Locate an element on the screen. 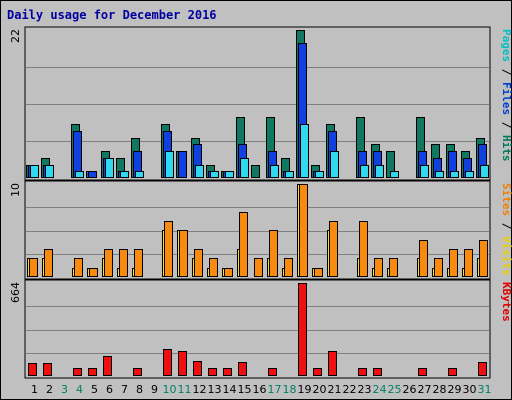  x-tick-label-30: 30 is located at coordinates (470, 389).